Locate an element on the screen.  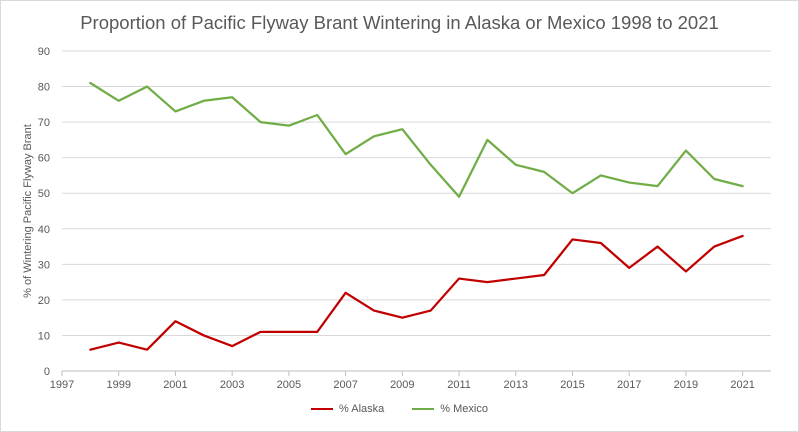
x-tick-label: 2017 is located at coordinates (629, 385).